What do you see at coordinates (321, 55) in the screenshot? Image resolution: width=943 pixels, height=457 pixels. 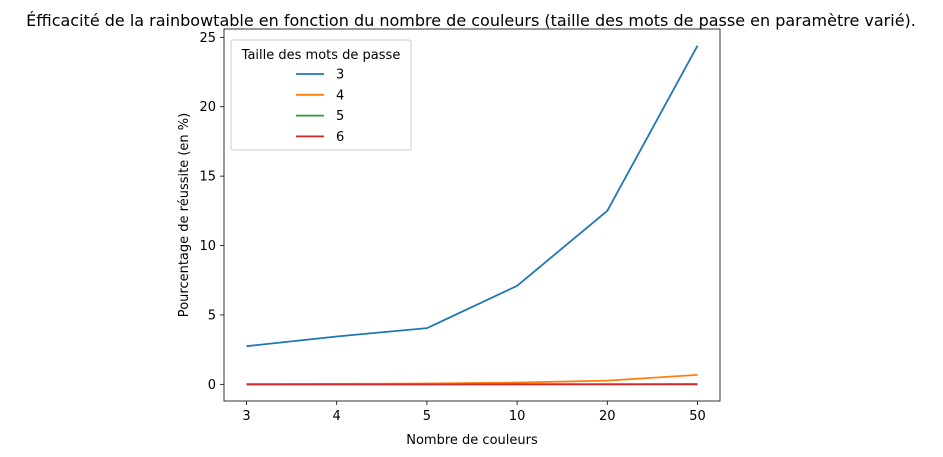 I see `legend-title: Taille des mots de passe` at bounding box center [321, 55].